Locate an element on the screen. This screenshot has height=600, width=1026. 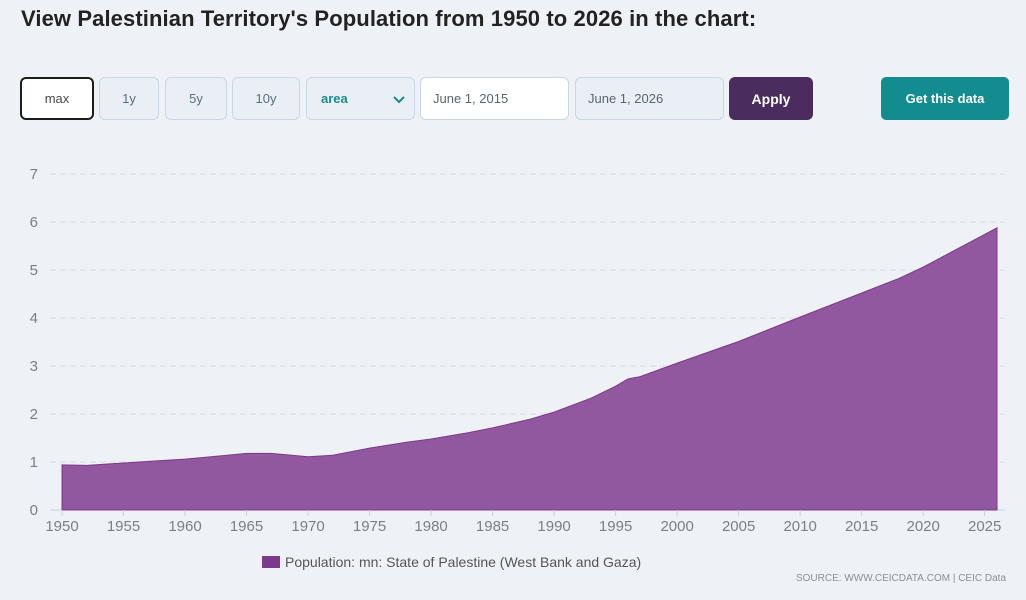
x-tick-label: 1975 is located at coordinates (369, 526).